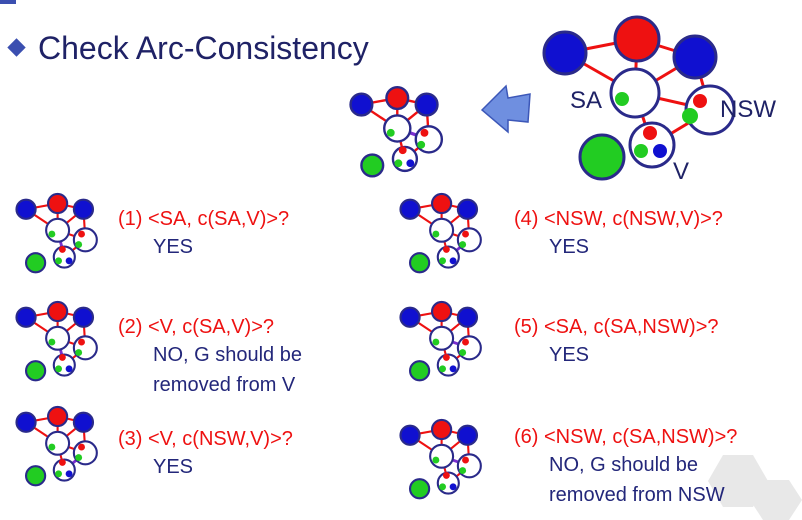 This screenshot has height=520, width=802. I want to click on step-3-question: (3) <V, c(NSW,V)>?, so click(205, 439).